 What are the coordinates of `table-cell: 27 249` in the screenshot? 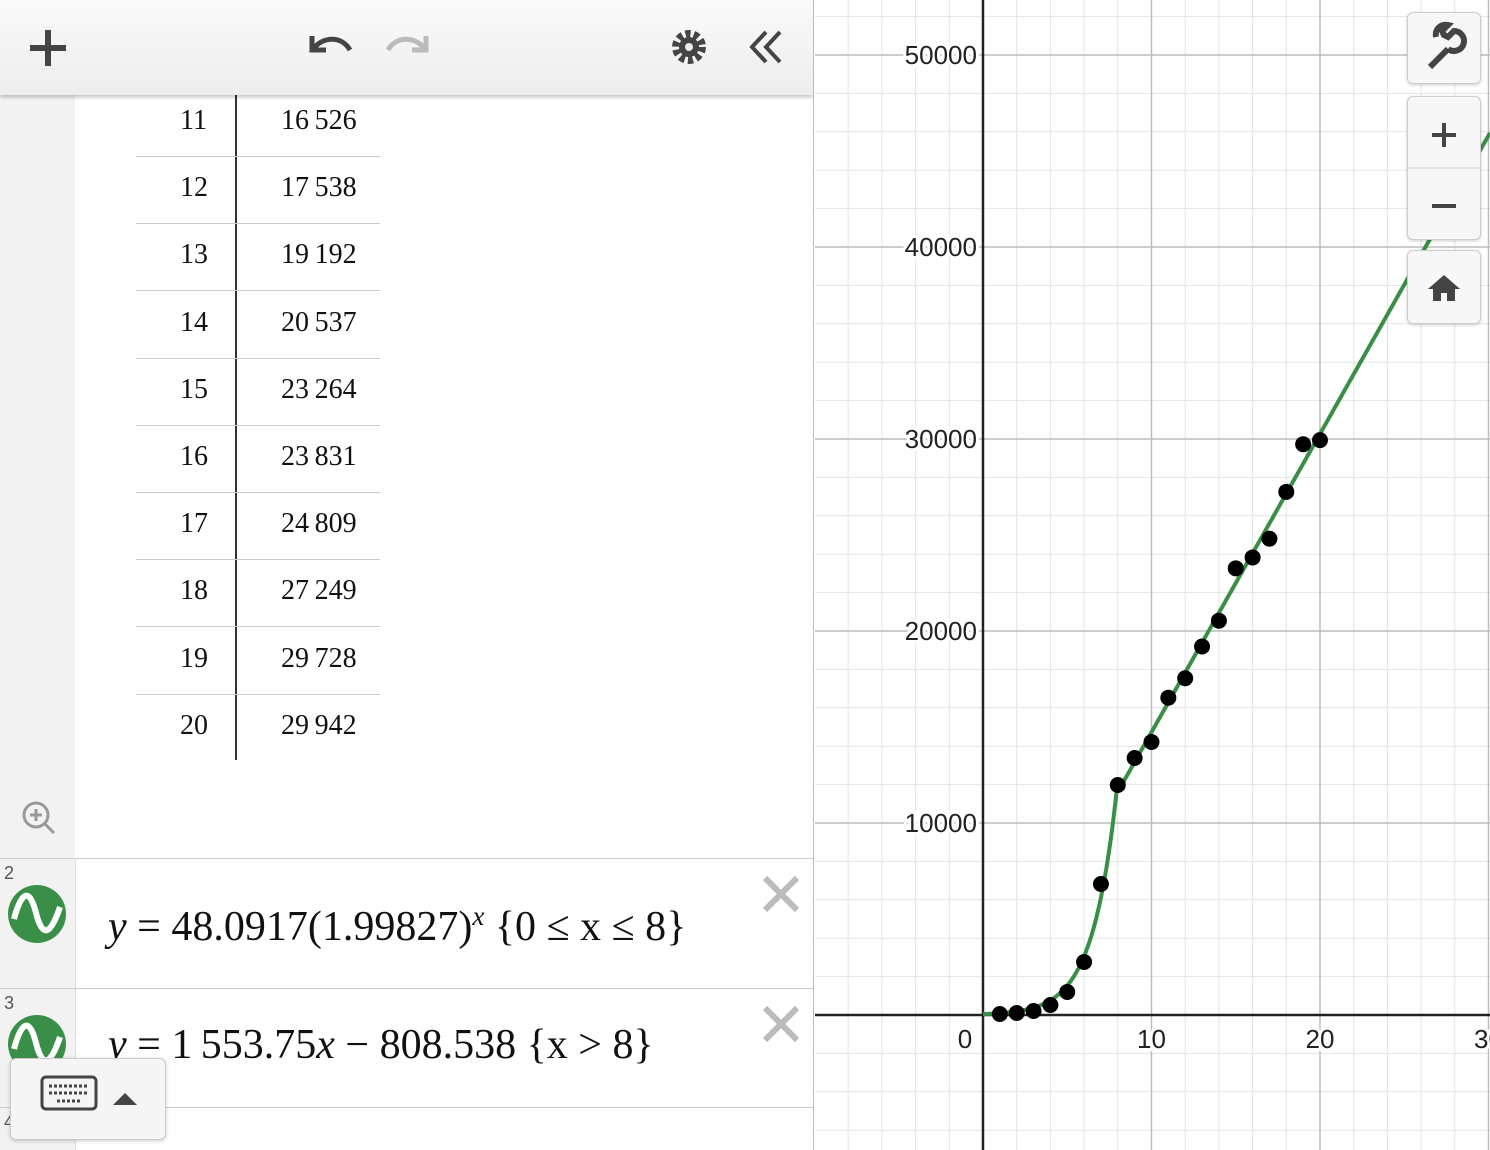 It's located at (319, 591).